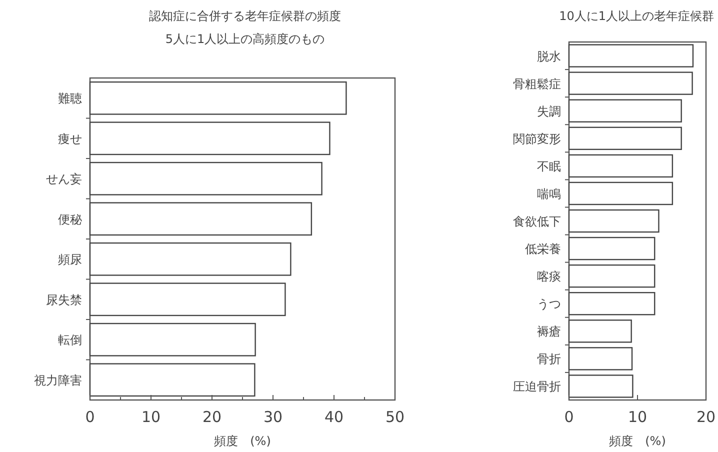 Image resolution: width=718 pixels, height=452 pixels. What do you see at coordinates (273, 417) in the screenshot?
I see `x-tick-label: 30` at bounding box center [273, 417].